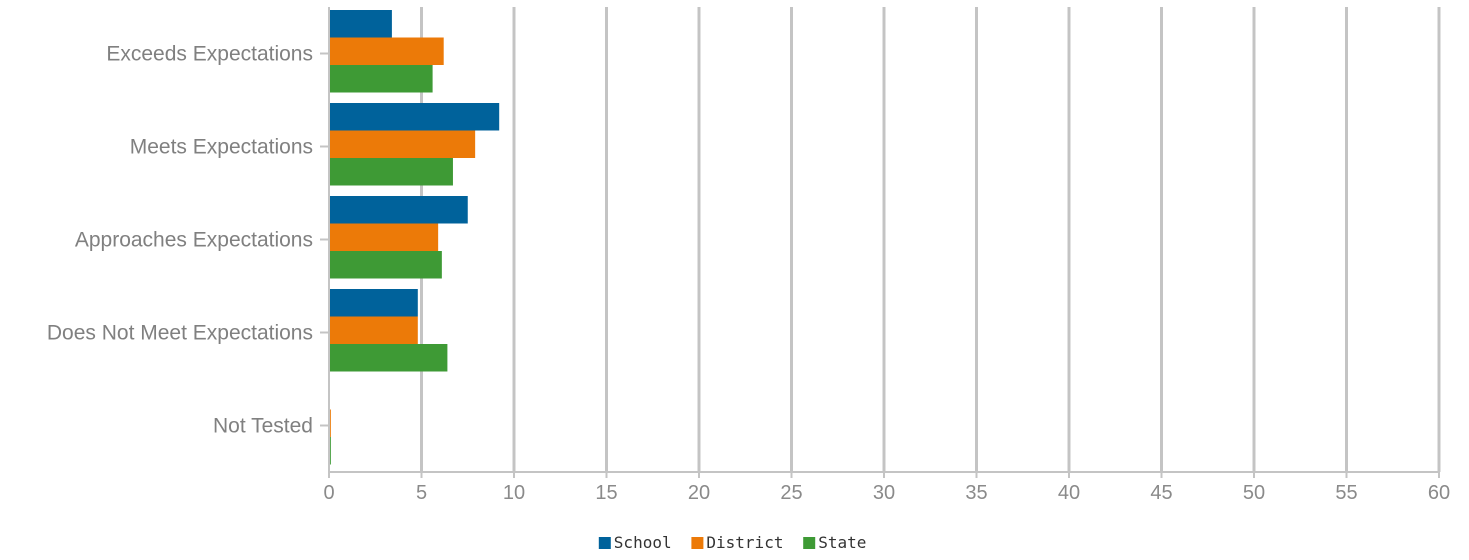 This screenshot has height=560, width=1469. Describe the element at coordinates (744, 542) in the screenshot. I see `legend-label-district: District` at that location.